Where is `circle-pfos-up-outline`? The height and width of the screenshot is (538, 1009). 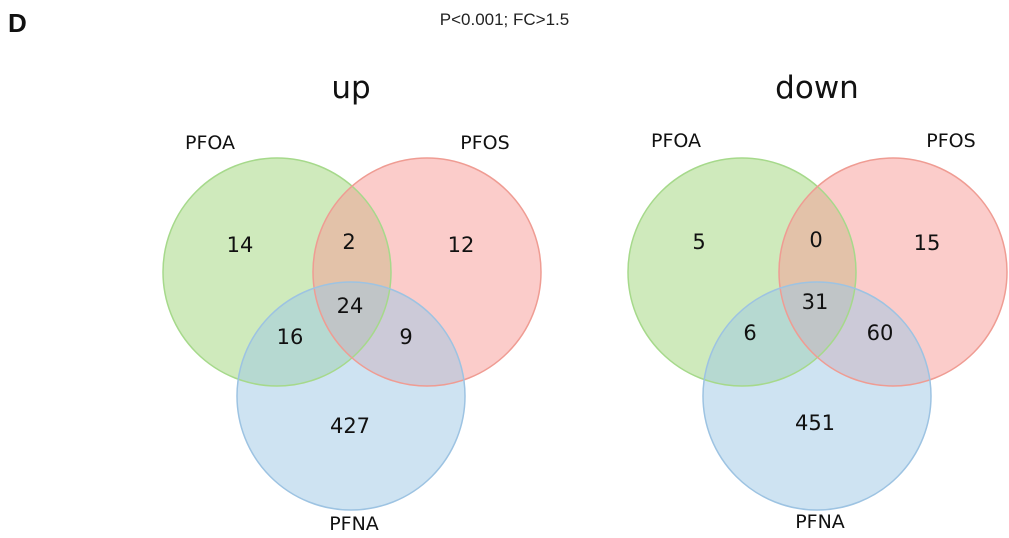 circle-pfos-up-outline is located at coordinates (427, 272).